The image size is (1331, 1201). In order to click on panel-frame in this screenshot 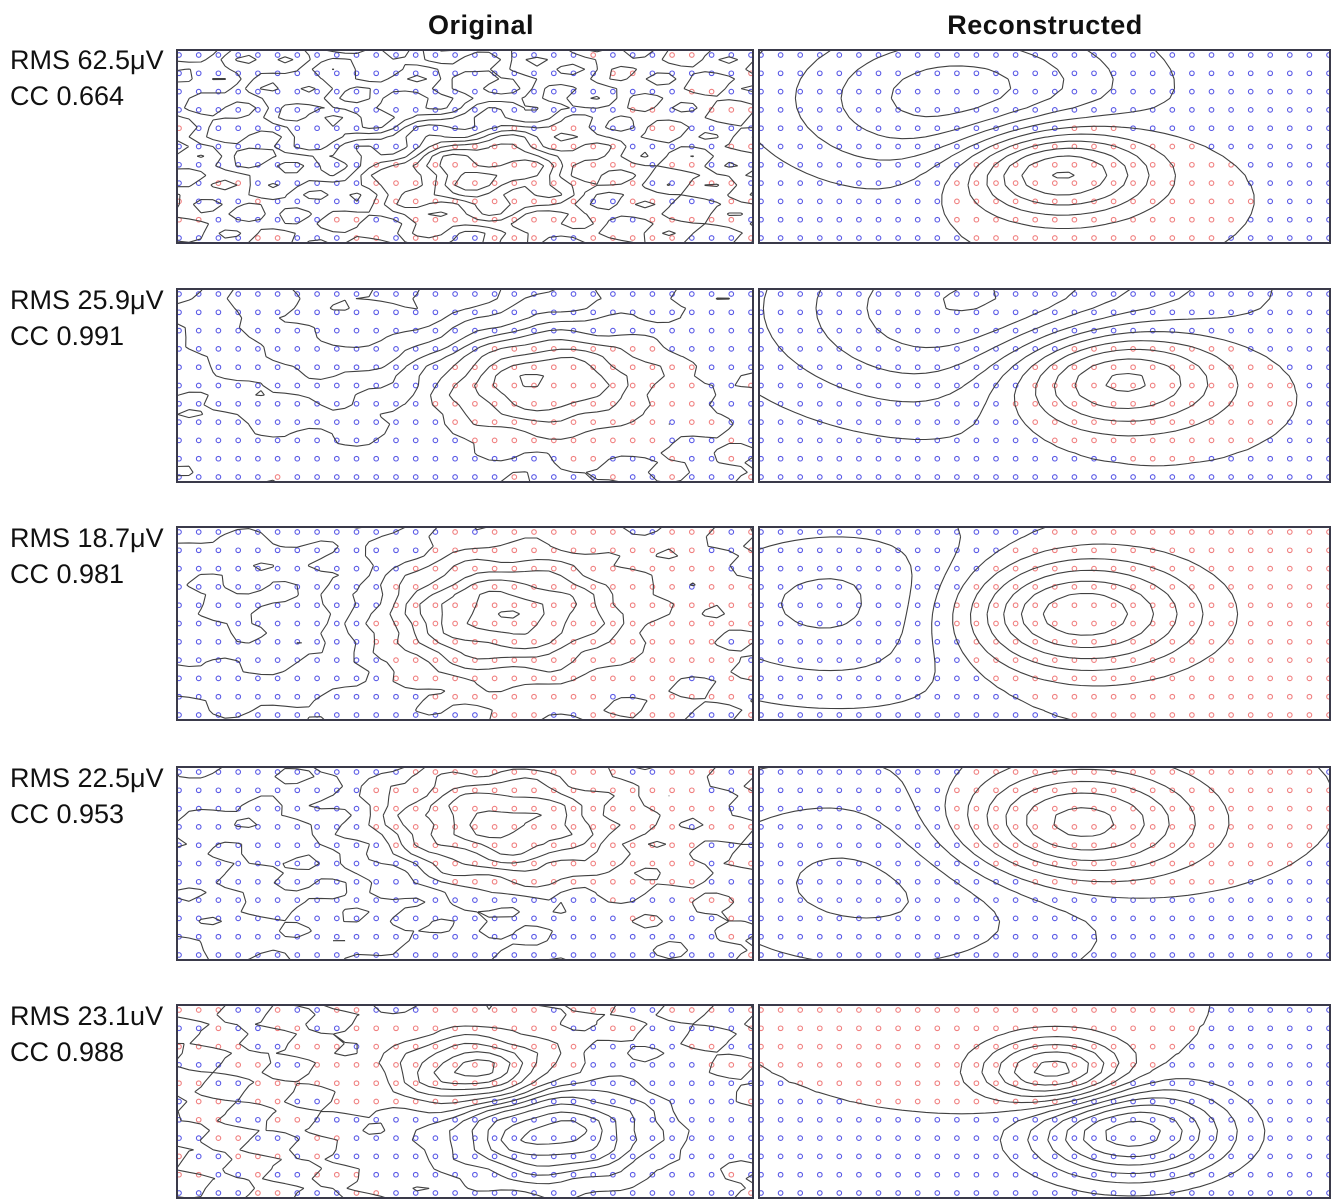, I will do `click(1044, 385)`.